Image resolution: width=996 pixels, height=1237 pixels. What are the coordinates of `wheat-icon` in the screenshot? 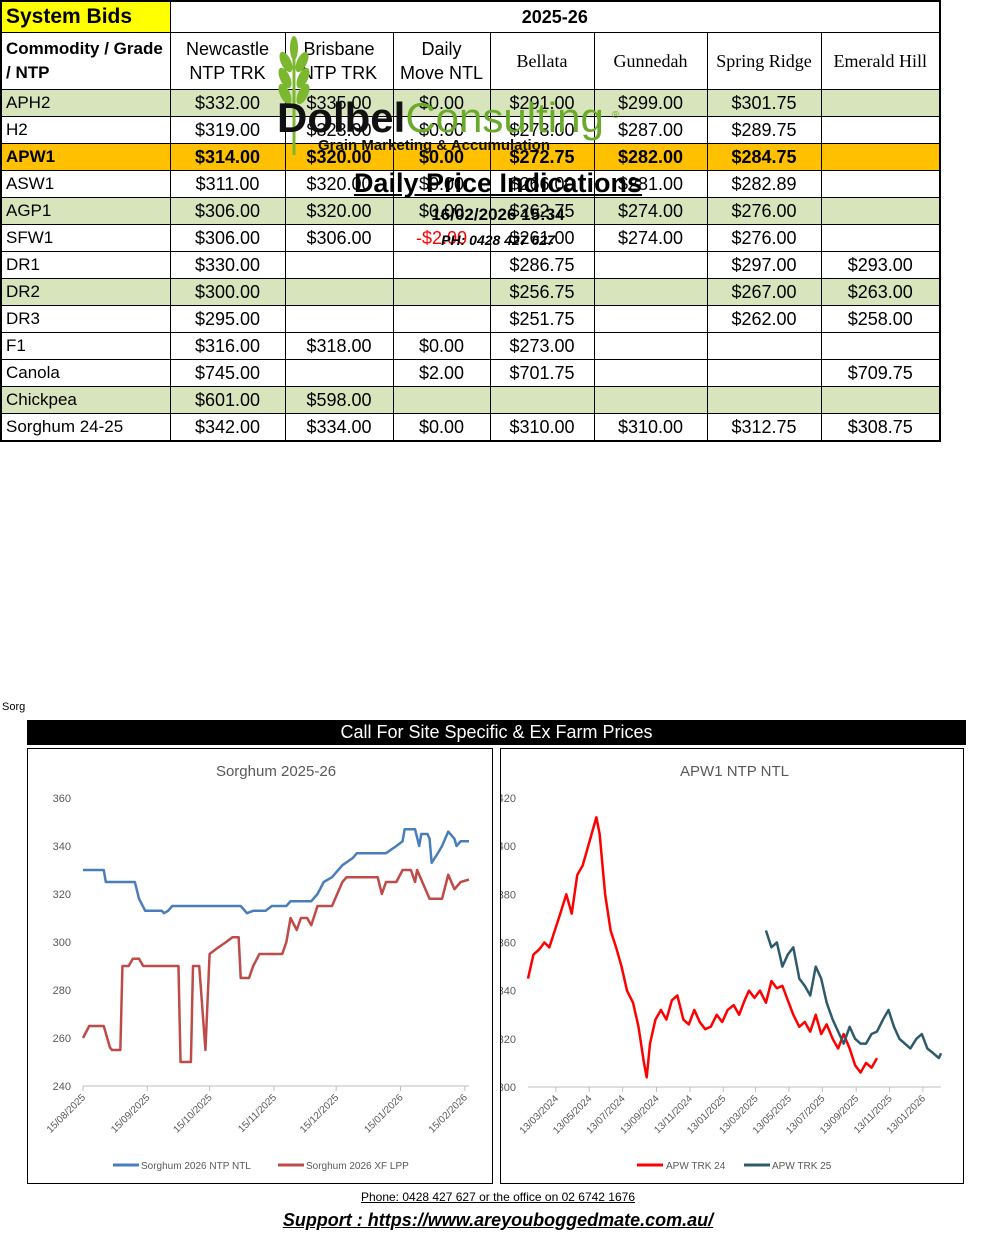 It's located at (294, 95).